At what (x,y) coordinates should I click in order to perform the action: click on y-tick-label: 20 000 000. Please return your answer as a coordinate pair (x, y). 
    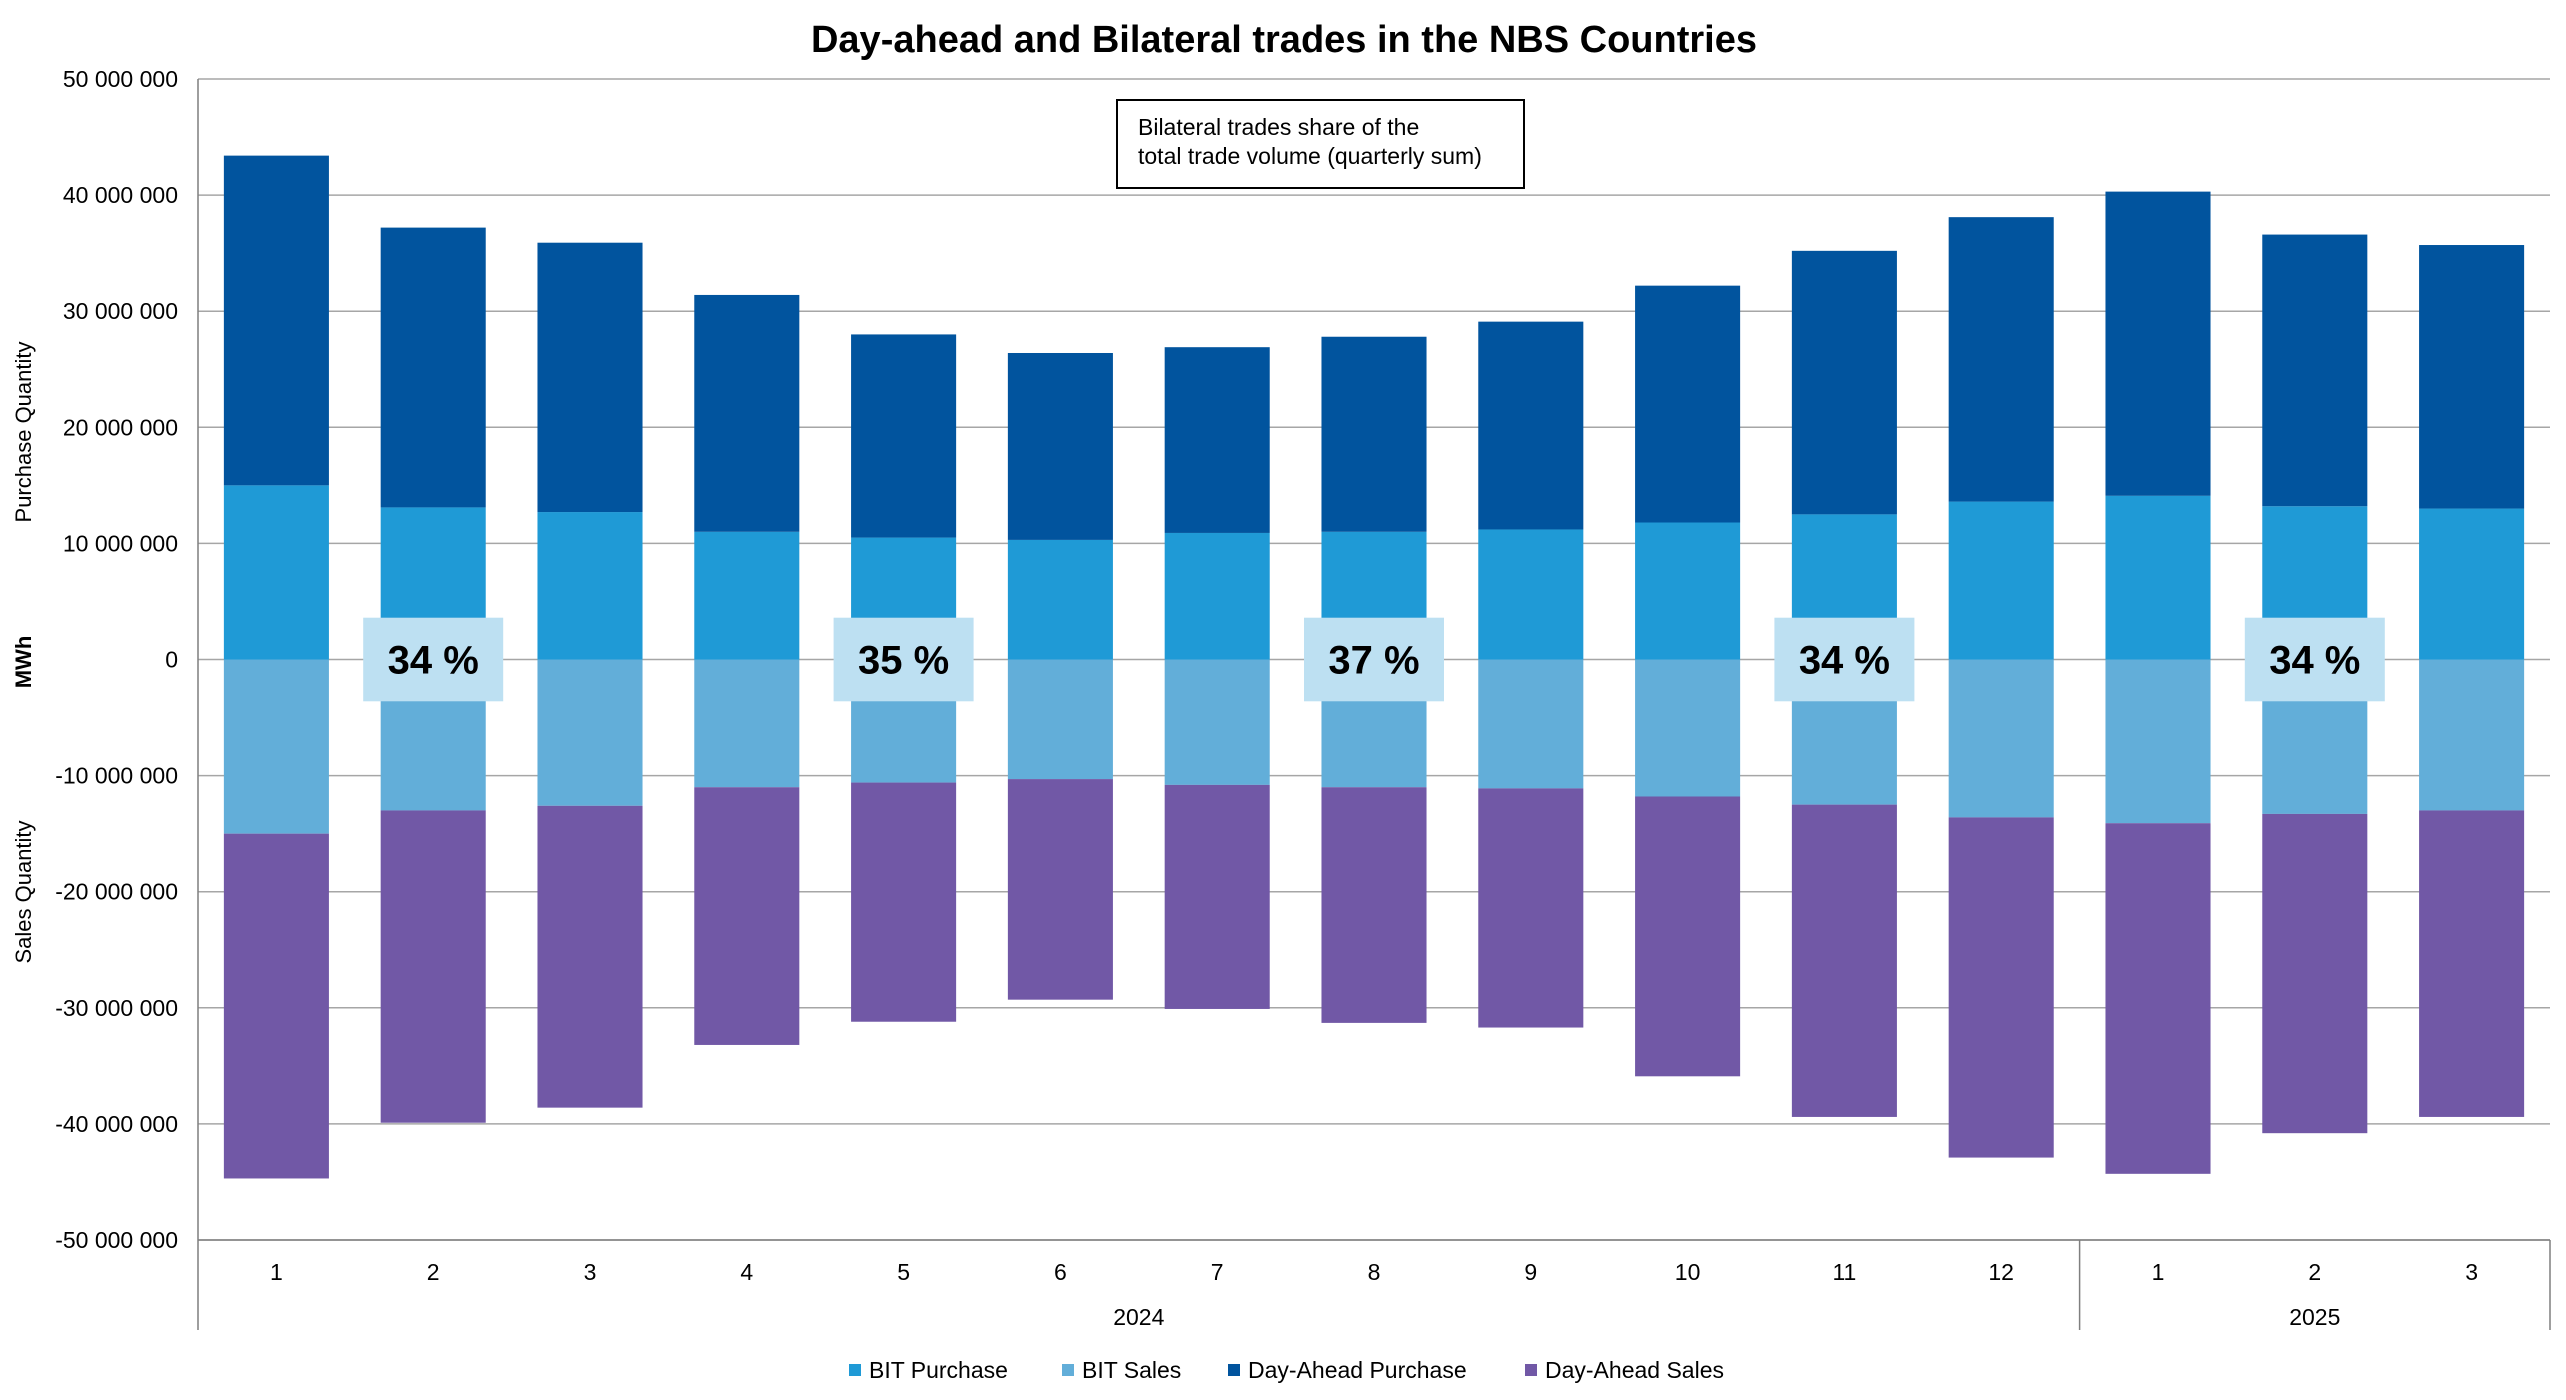
    Looking at the image, I should click on (120, 427).